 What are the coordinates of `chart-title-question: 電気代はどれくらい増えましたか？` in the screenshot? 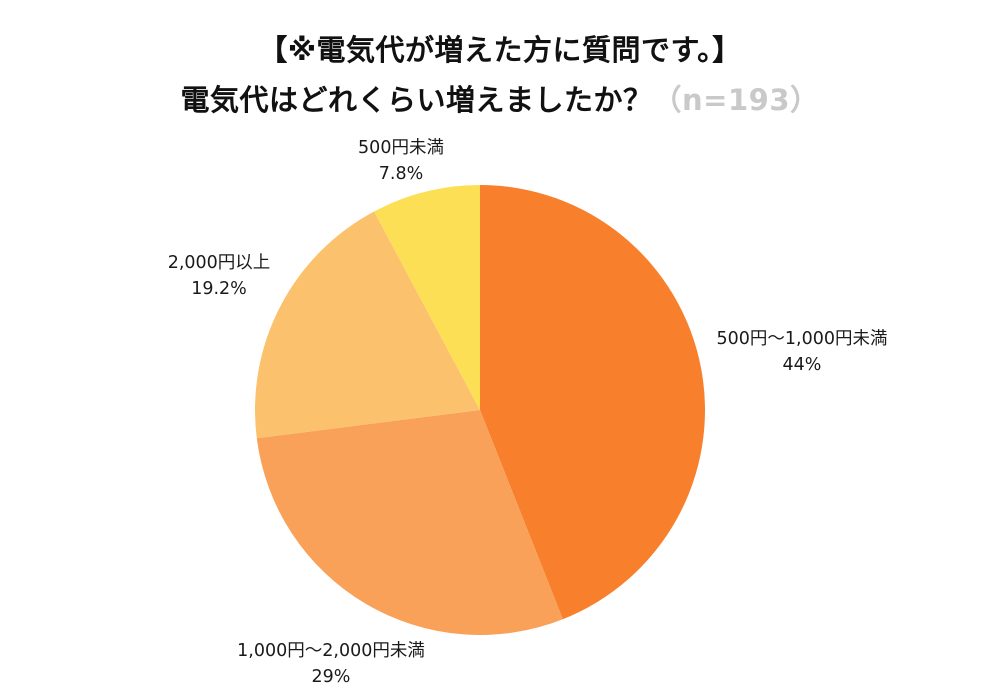 It's located at (416, 99).